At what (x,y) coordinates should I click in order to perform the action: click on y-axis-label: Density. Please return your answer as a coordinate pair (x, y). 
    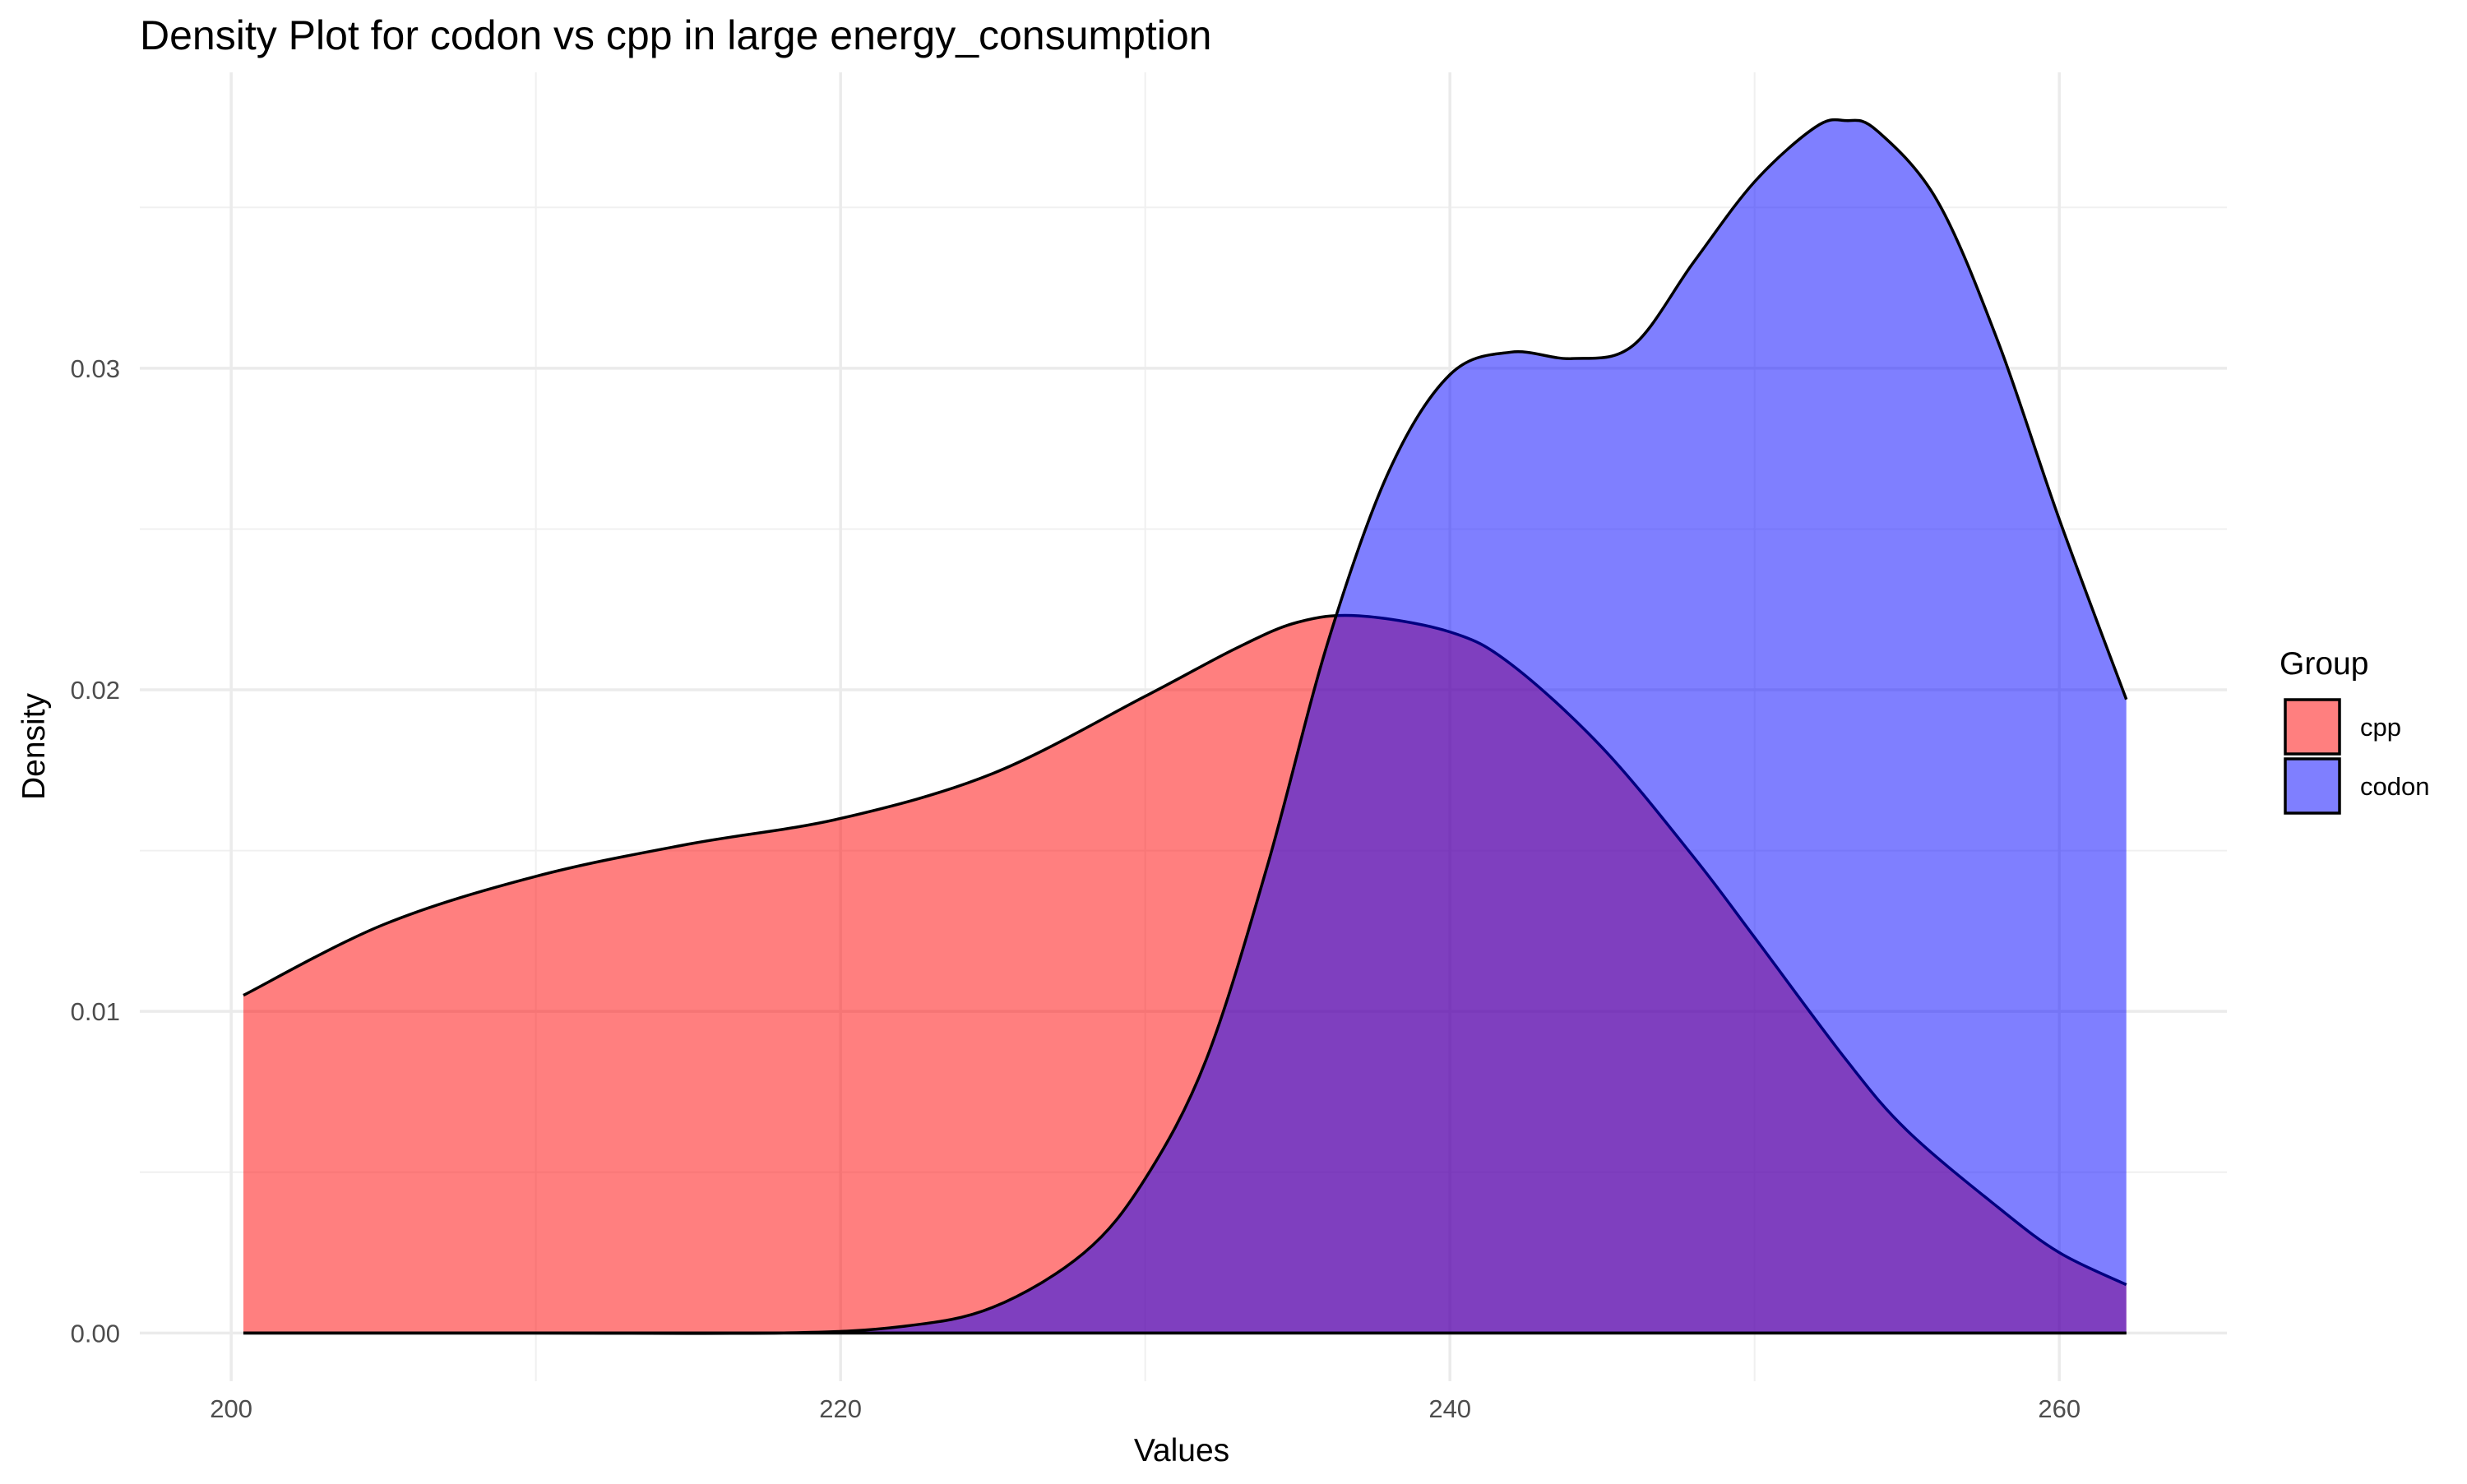
    Looking at the image, I should click on (34, 746).